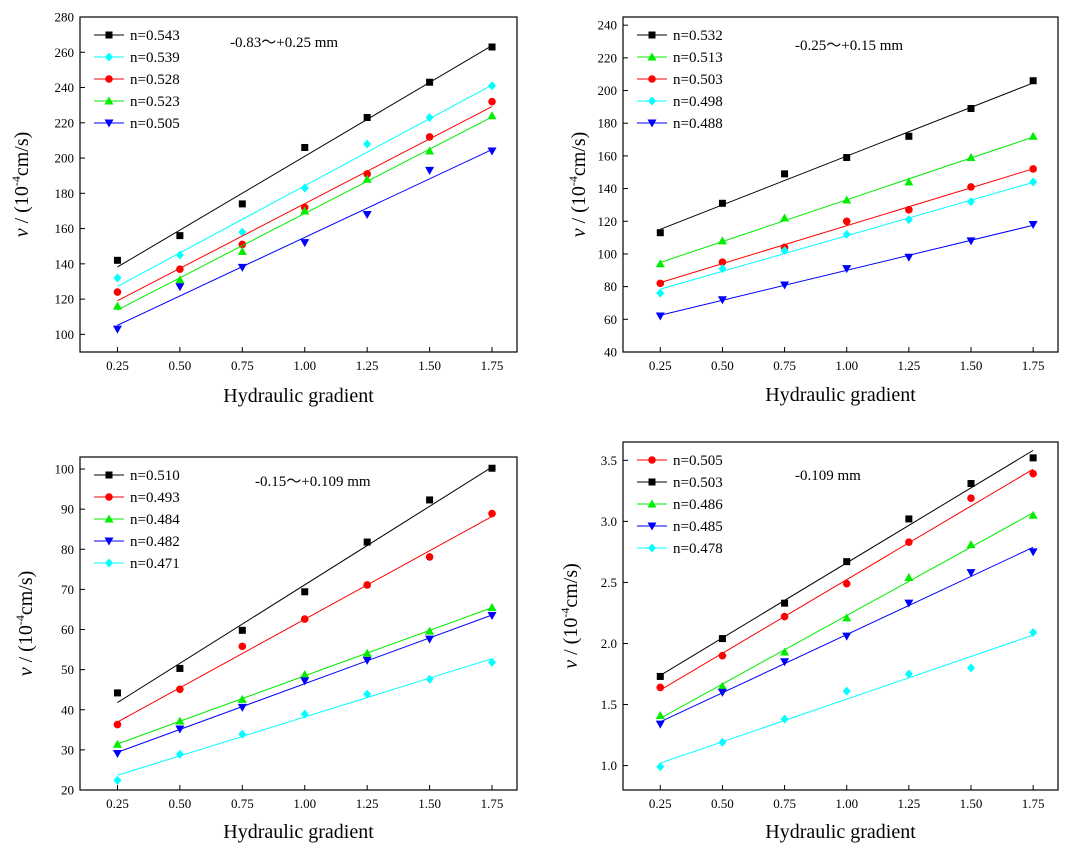  I want to click on y-tick-label: 220, so click(65, 122).